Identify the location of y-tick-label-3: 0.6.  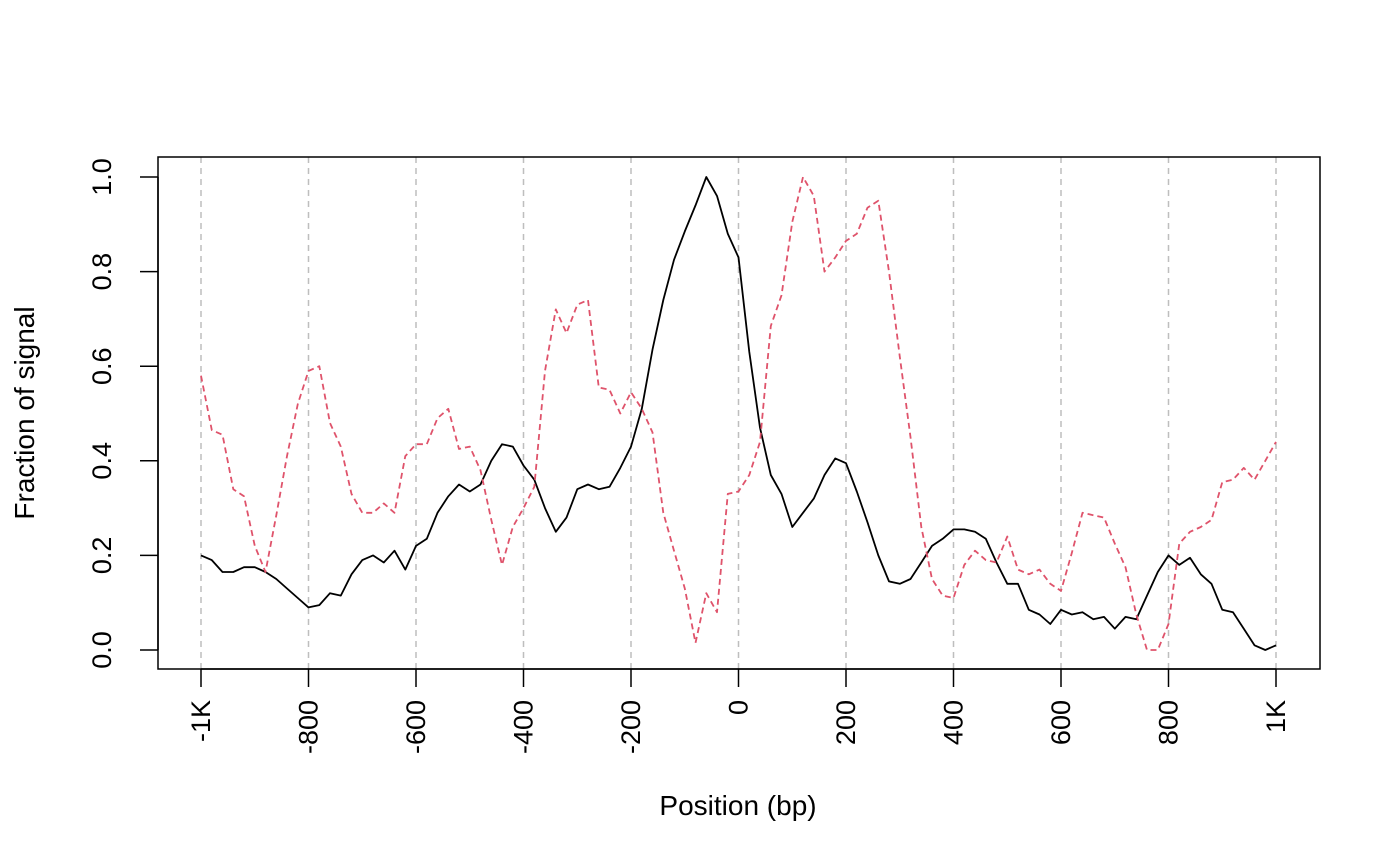
(102, 366).